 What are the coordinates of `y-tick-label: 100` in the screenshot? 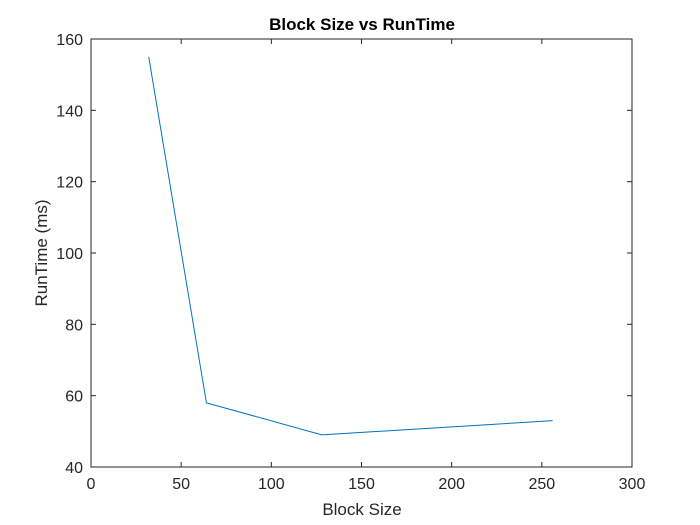 It's located at (69, 254).